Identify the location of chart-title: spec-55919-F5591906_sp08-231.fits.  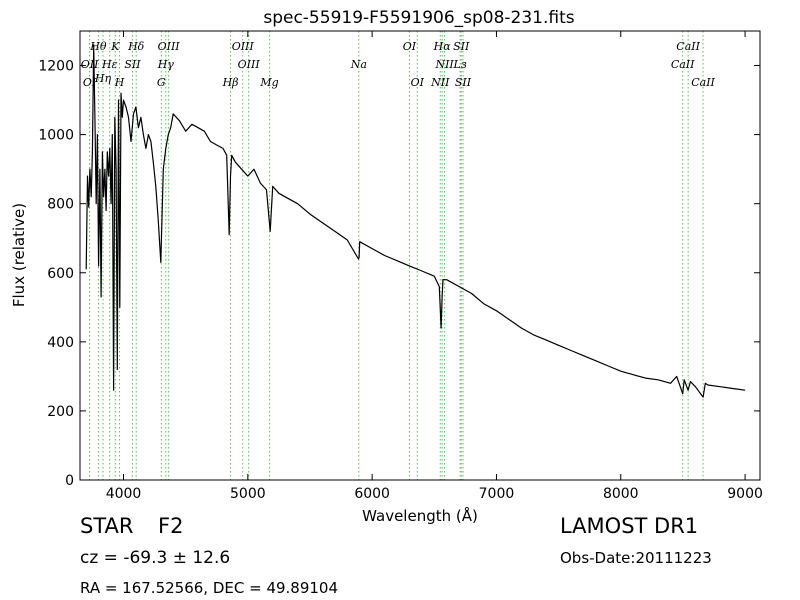
(418, 18).